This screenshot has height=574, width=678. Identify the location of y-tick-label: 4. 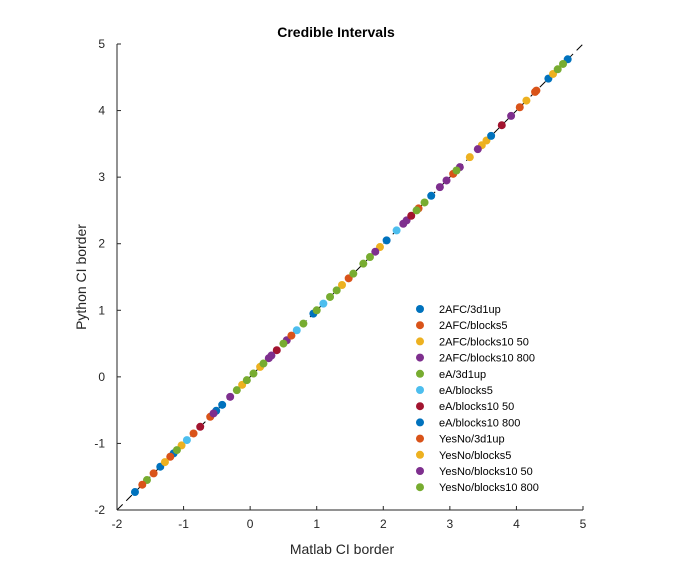
(101, 111).